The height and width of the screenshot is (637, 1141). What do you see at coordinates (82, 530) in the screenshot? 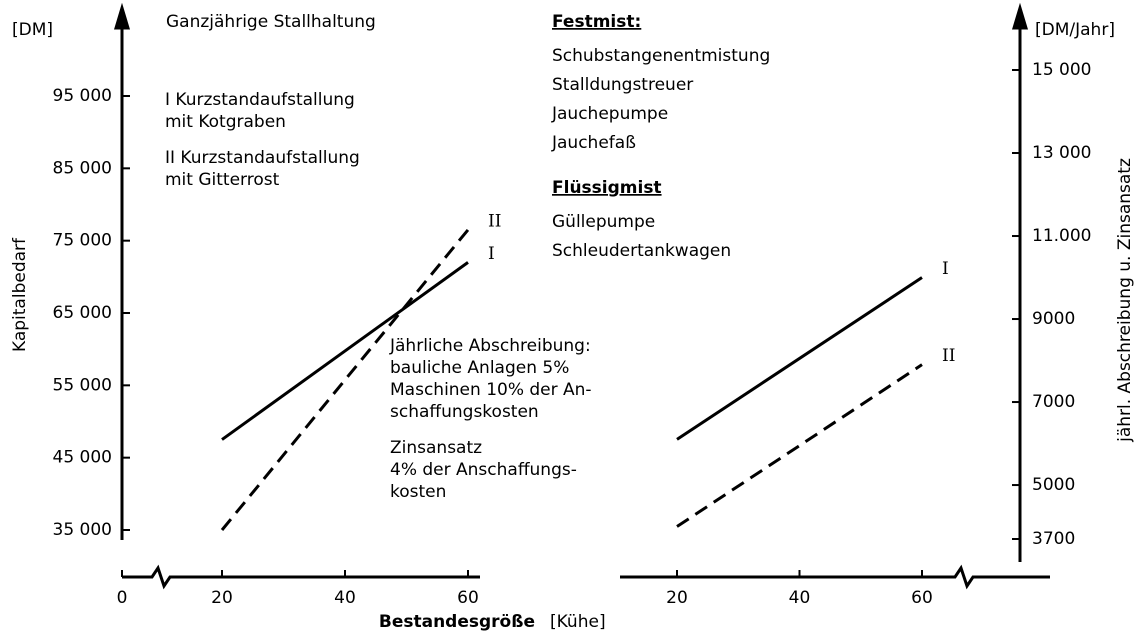
I see `y-tick-label: 35 000` at bounding box center [82, 530].